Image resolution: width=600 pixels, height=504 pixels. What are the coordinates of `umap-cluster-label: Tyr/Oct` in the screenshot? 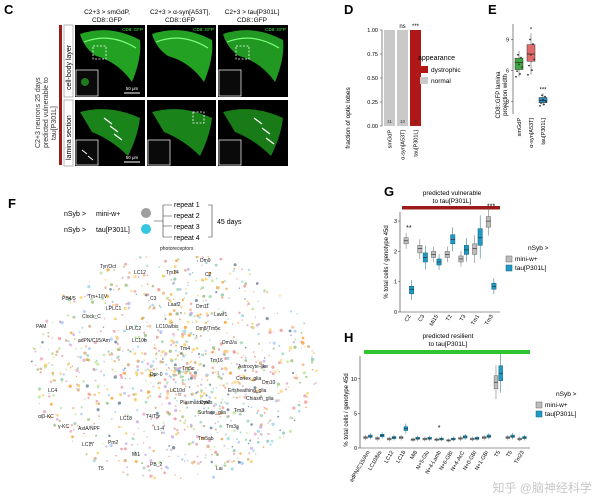 It's located at (108, 267).